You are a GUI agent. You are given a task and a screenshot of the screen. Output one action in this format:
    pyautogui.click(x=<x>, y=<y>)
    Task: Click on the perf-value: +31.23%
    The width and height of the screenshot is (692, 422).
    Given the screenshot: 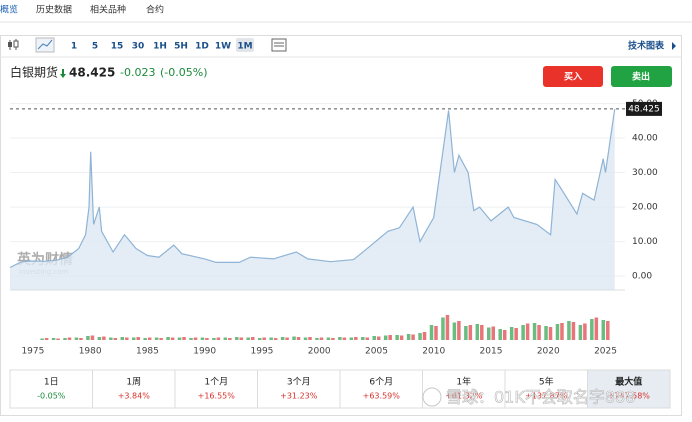 What is the action you would take?
    pyautogui.click(x=299, y=396)
    